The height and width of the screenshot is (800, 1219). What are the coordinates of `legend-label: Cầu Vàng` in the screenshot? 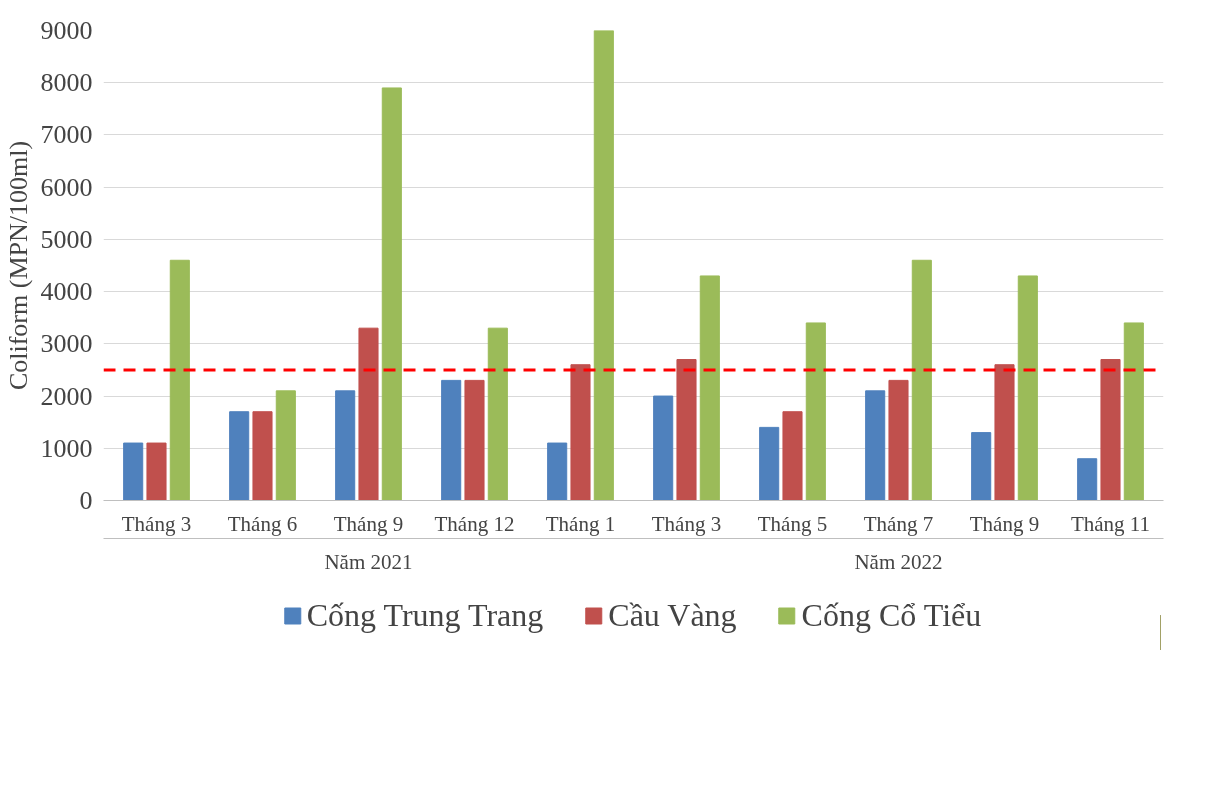 It's located at (672, 615).